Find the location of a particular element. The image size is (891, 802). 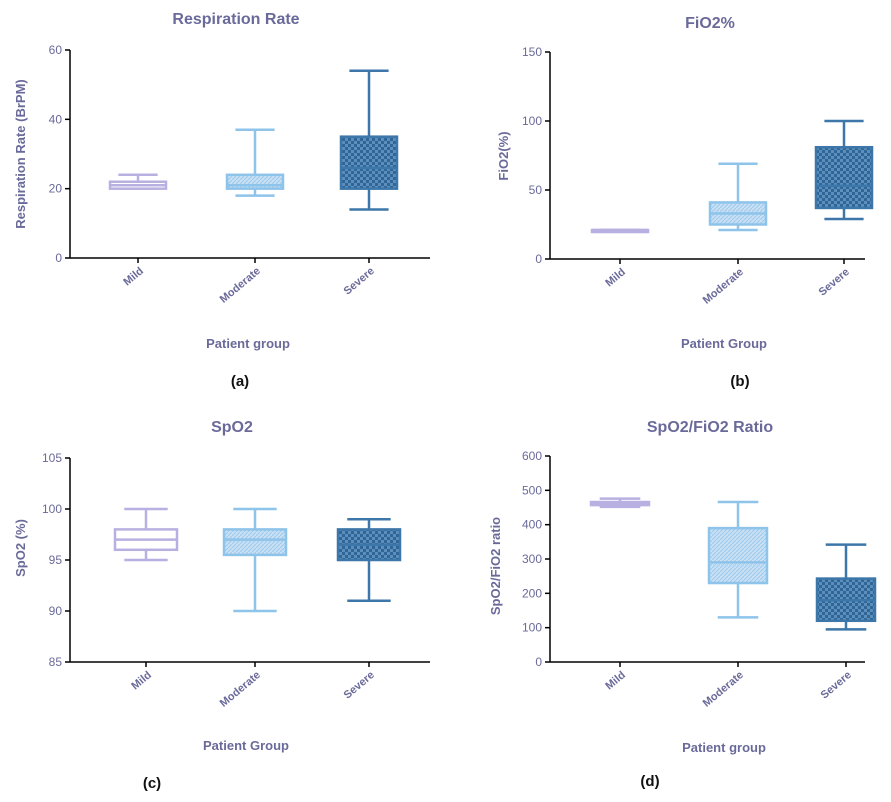

panel-title: SpO2/FiO2 Ratio is located at coordinates (710, 427).